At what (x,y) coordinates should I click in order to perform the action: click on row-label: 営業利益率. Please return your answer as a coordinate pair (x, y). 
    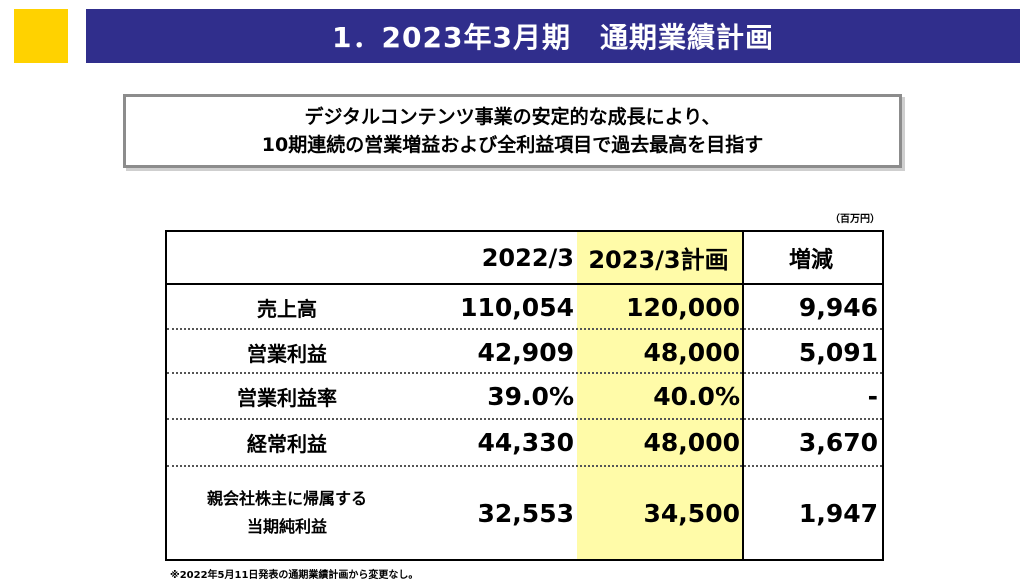
    Looking at the image, I should click on (287, 397).